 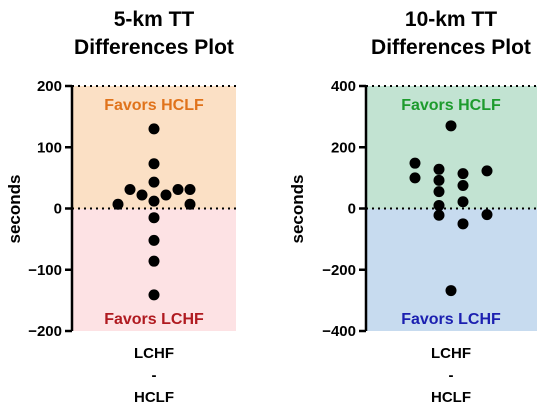 What do you see at coordinates (451, 319) in the screenshot?
I see `lower-region-label-10km: Favors LCHF` at bounding box center [451, 319].